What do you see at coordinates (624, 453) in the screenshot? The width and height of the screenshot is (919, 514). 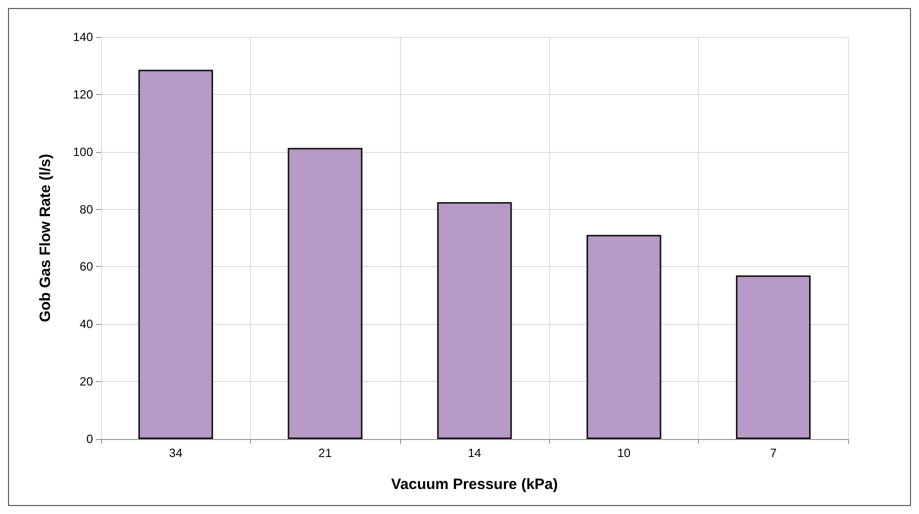 I see `x-tick-label: 10` at bounding box center [624, 453].